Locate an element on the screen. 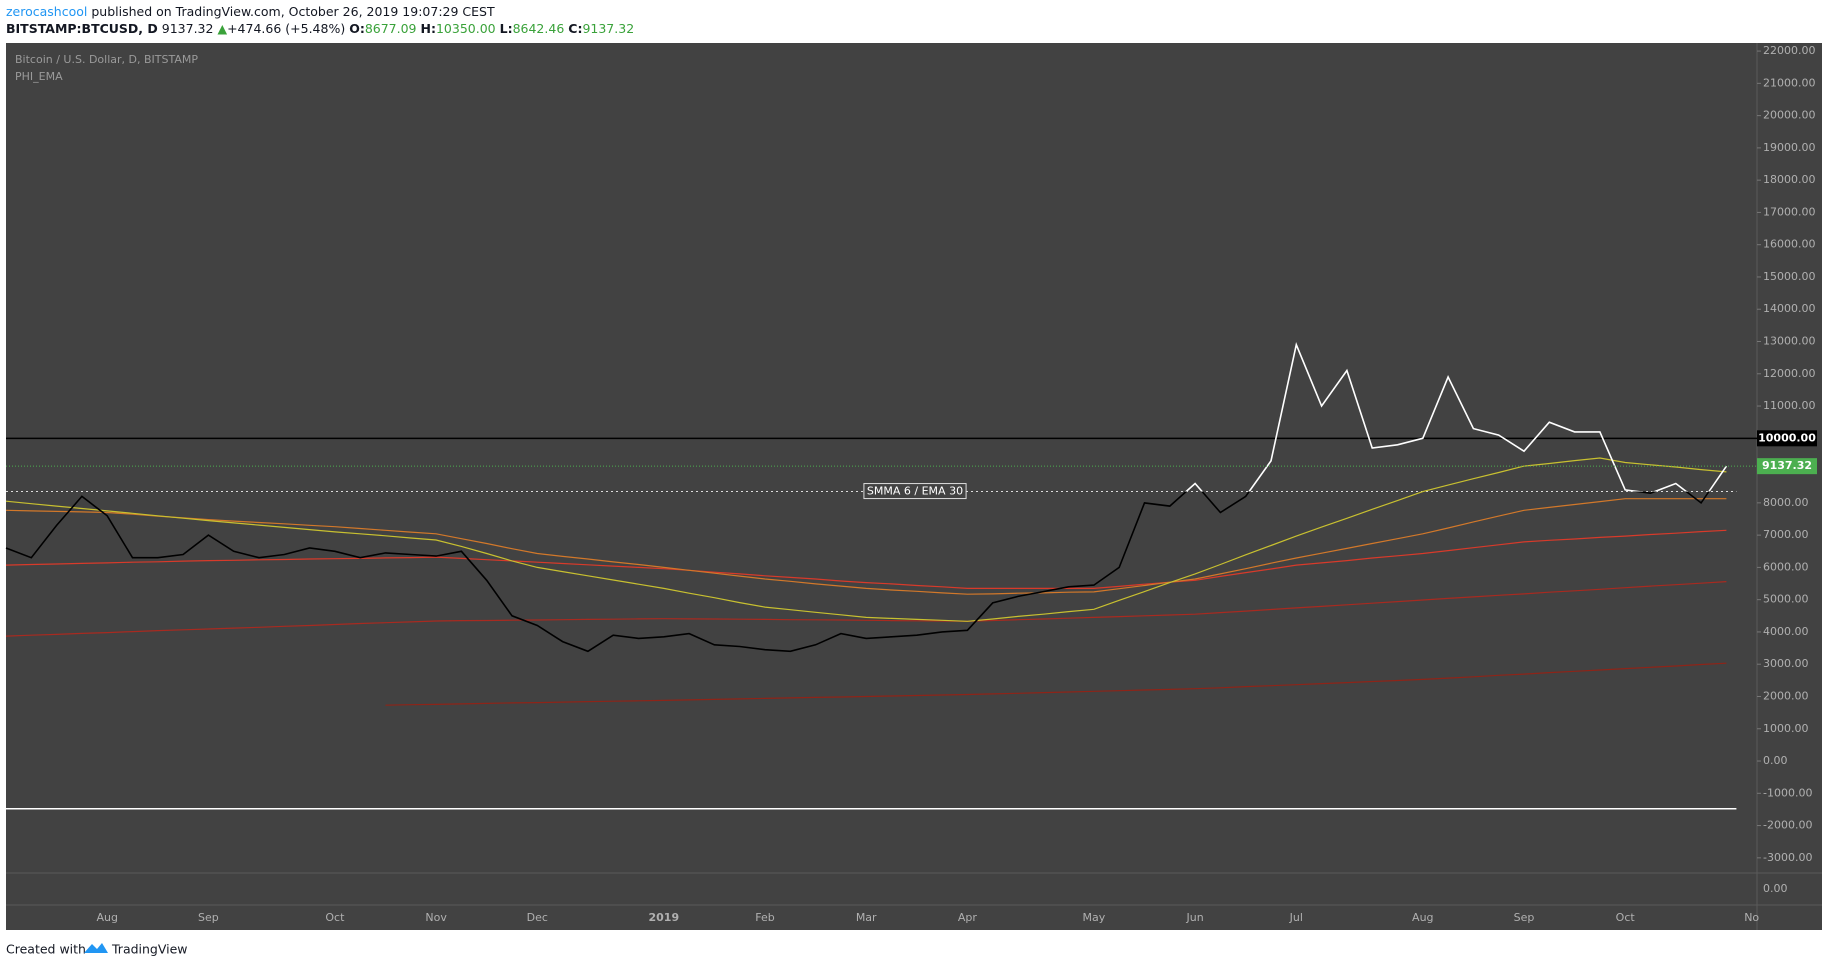 Image resolution: width=1828 pixels, height=968 pixels. y-tick-label: 21000.00 is located at coordinates (1789, 82).